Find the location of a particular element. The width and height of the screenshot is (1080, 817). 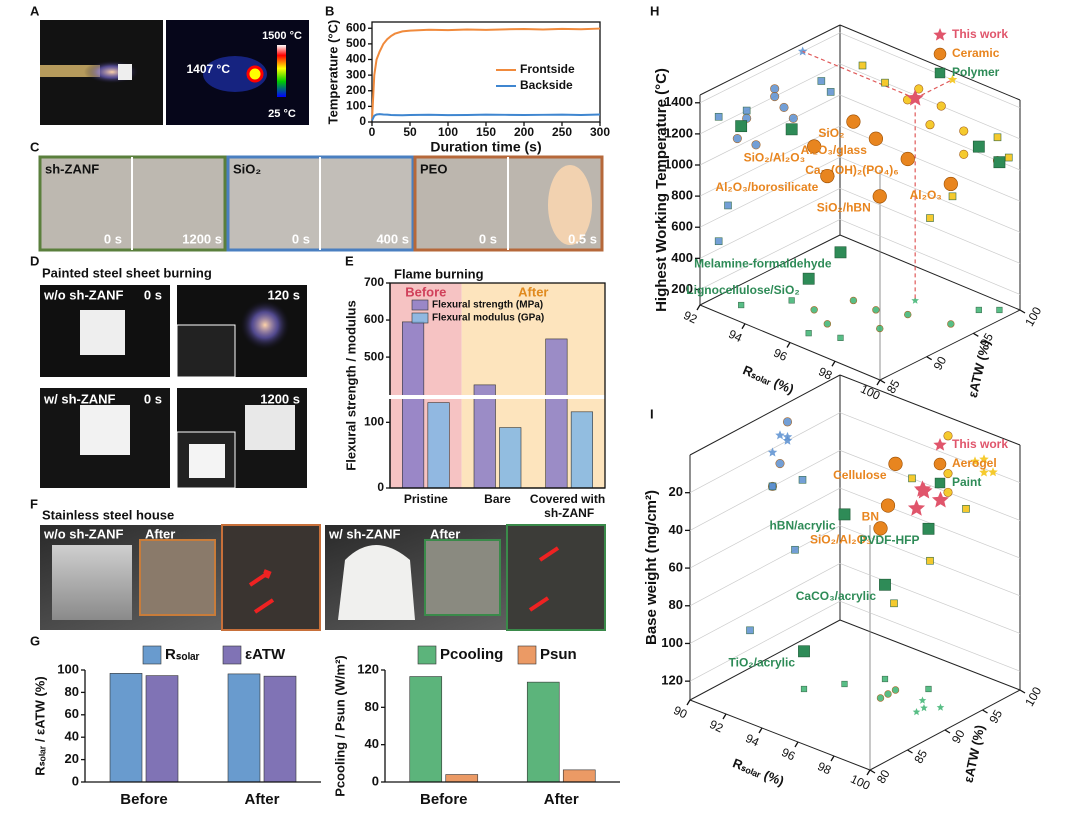

drop-line is located at coordinates (859, 74).